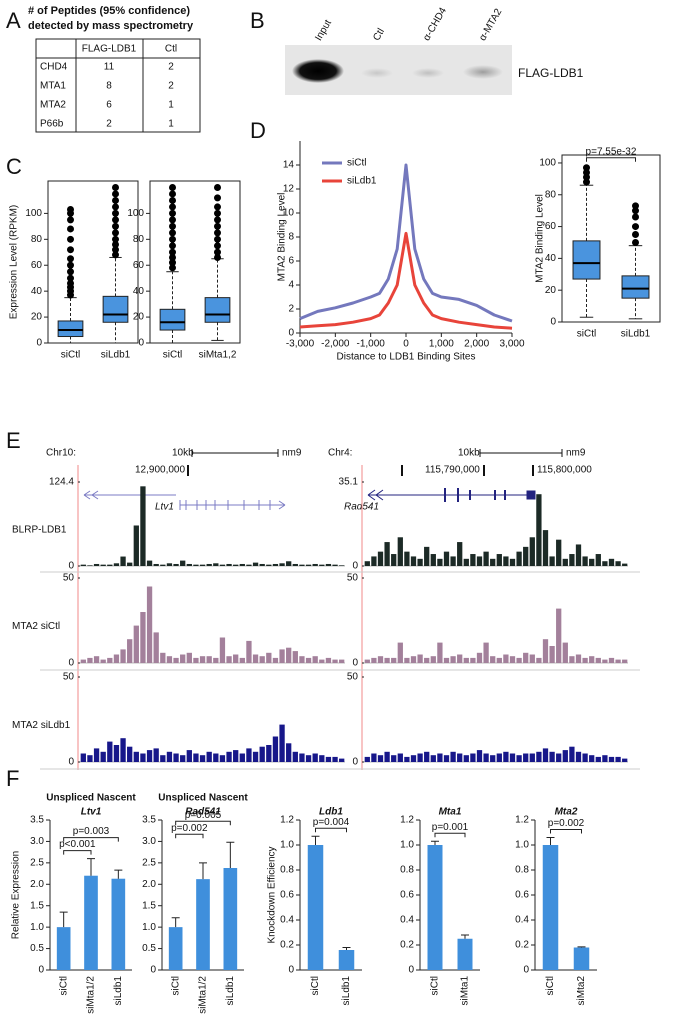  What do you see at coordinates (406, 344) in the screenshot?
I see `x-tick-label: 0` at bounding box center [406, 344].